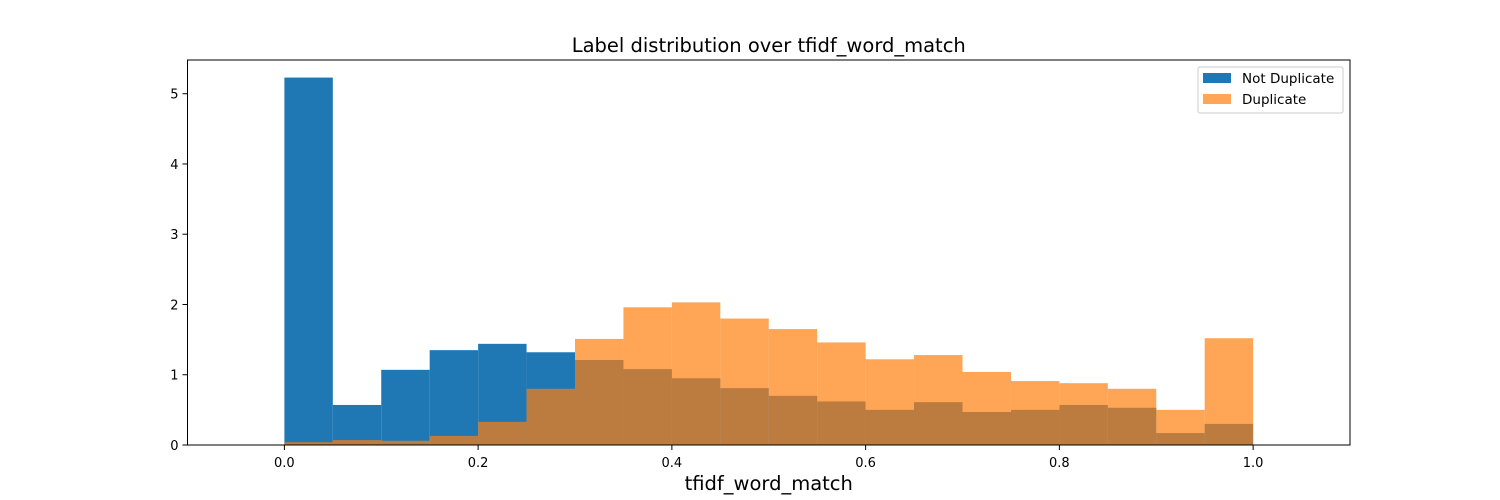  Describe the element at coordinates (1217, 99) in the screenshot. I see `legend-swatch-duplicate` at that location.